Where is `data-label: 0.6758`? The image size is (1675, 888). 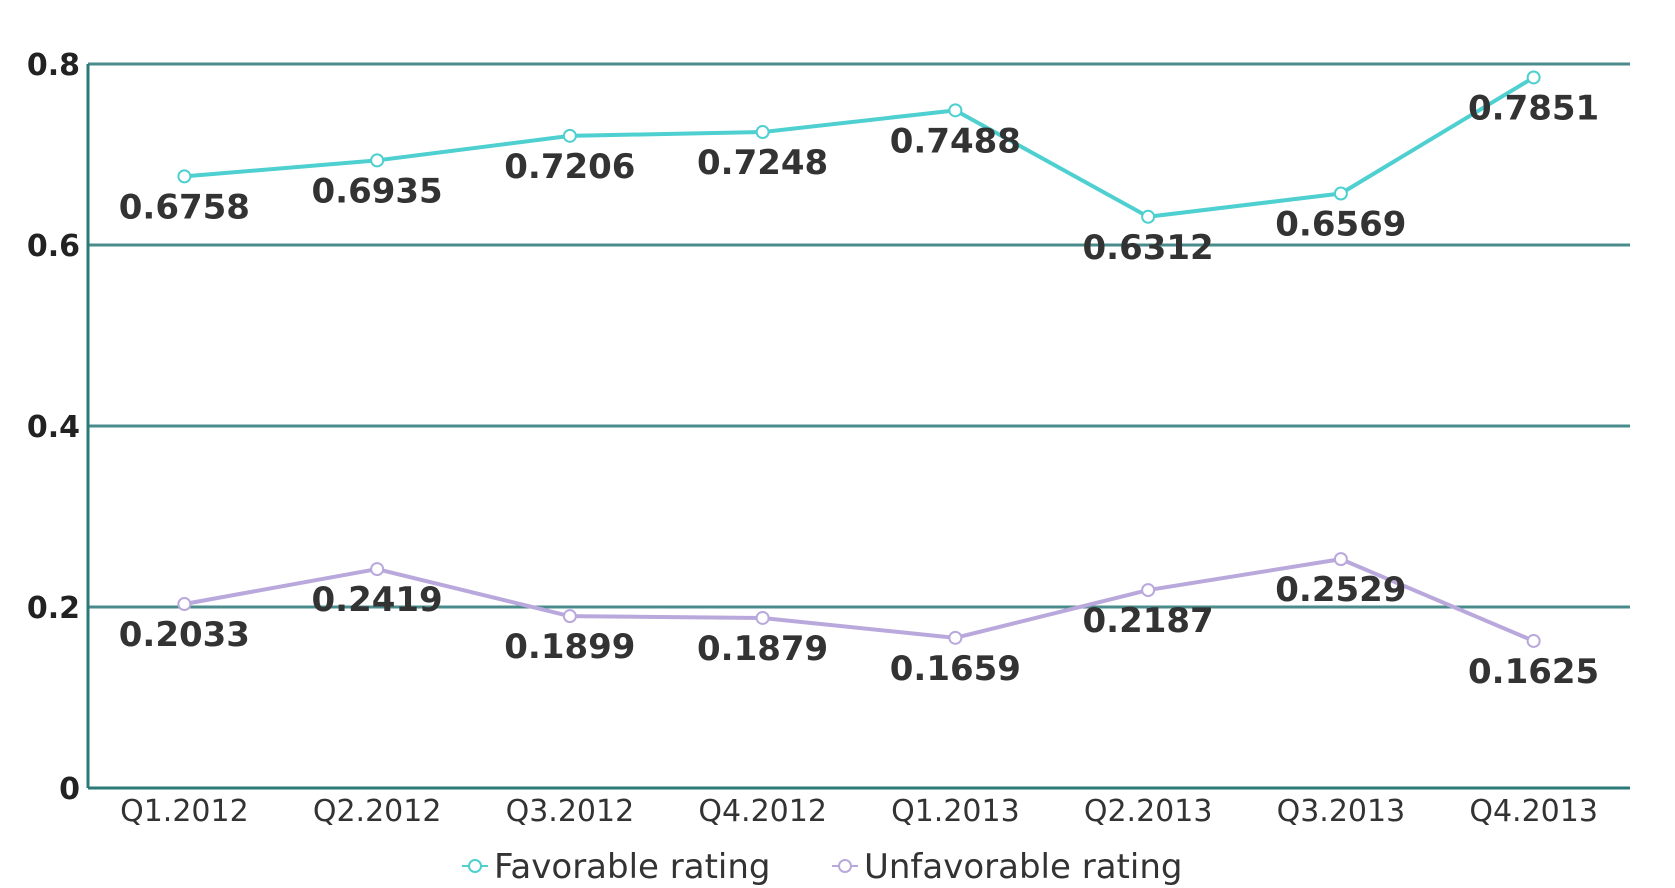 data-label: 0.6758 is located at coordinates (184, 207).